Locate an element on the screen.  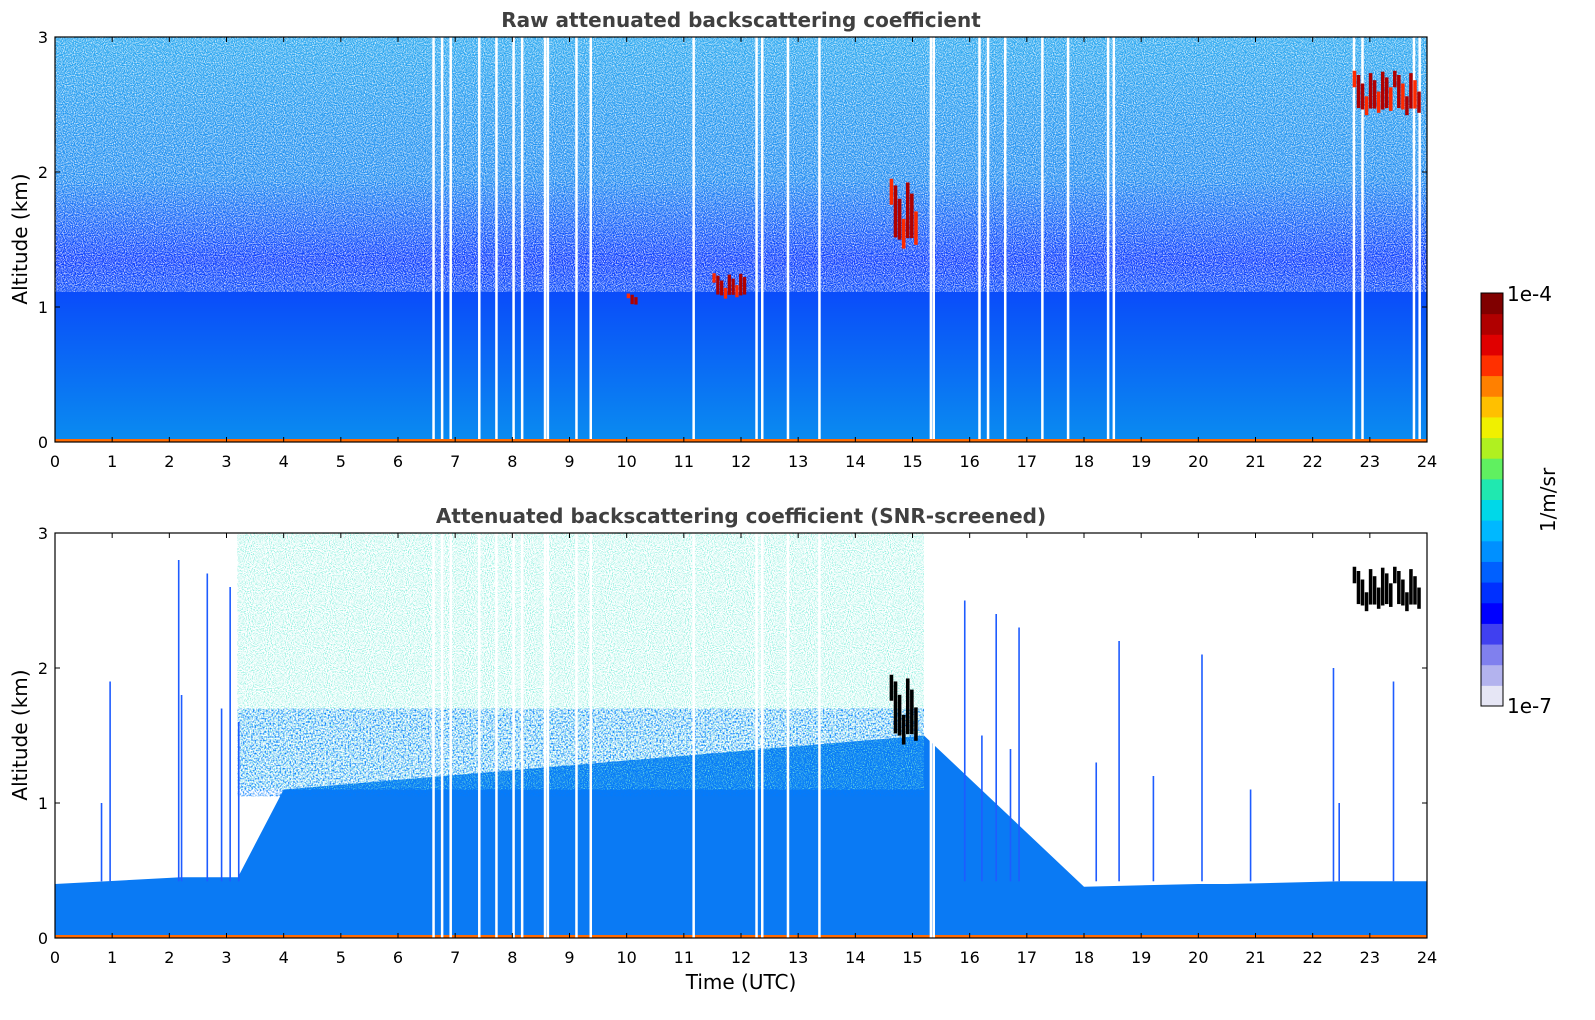
x-tick-label: 14 is located at coordinates (855, 957).